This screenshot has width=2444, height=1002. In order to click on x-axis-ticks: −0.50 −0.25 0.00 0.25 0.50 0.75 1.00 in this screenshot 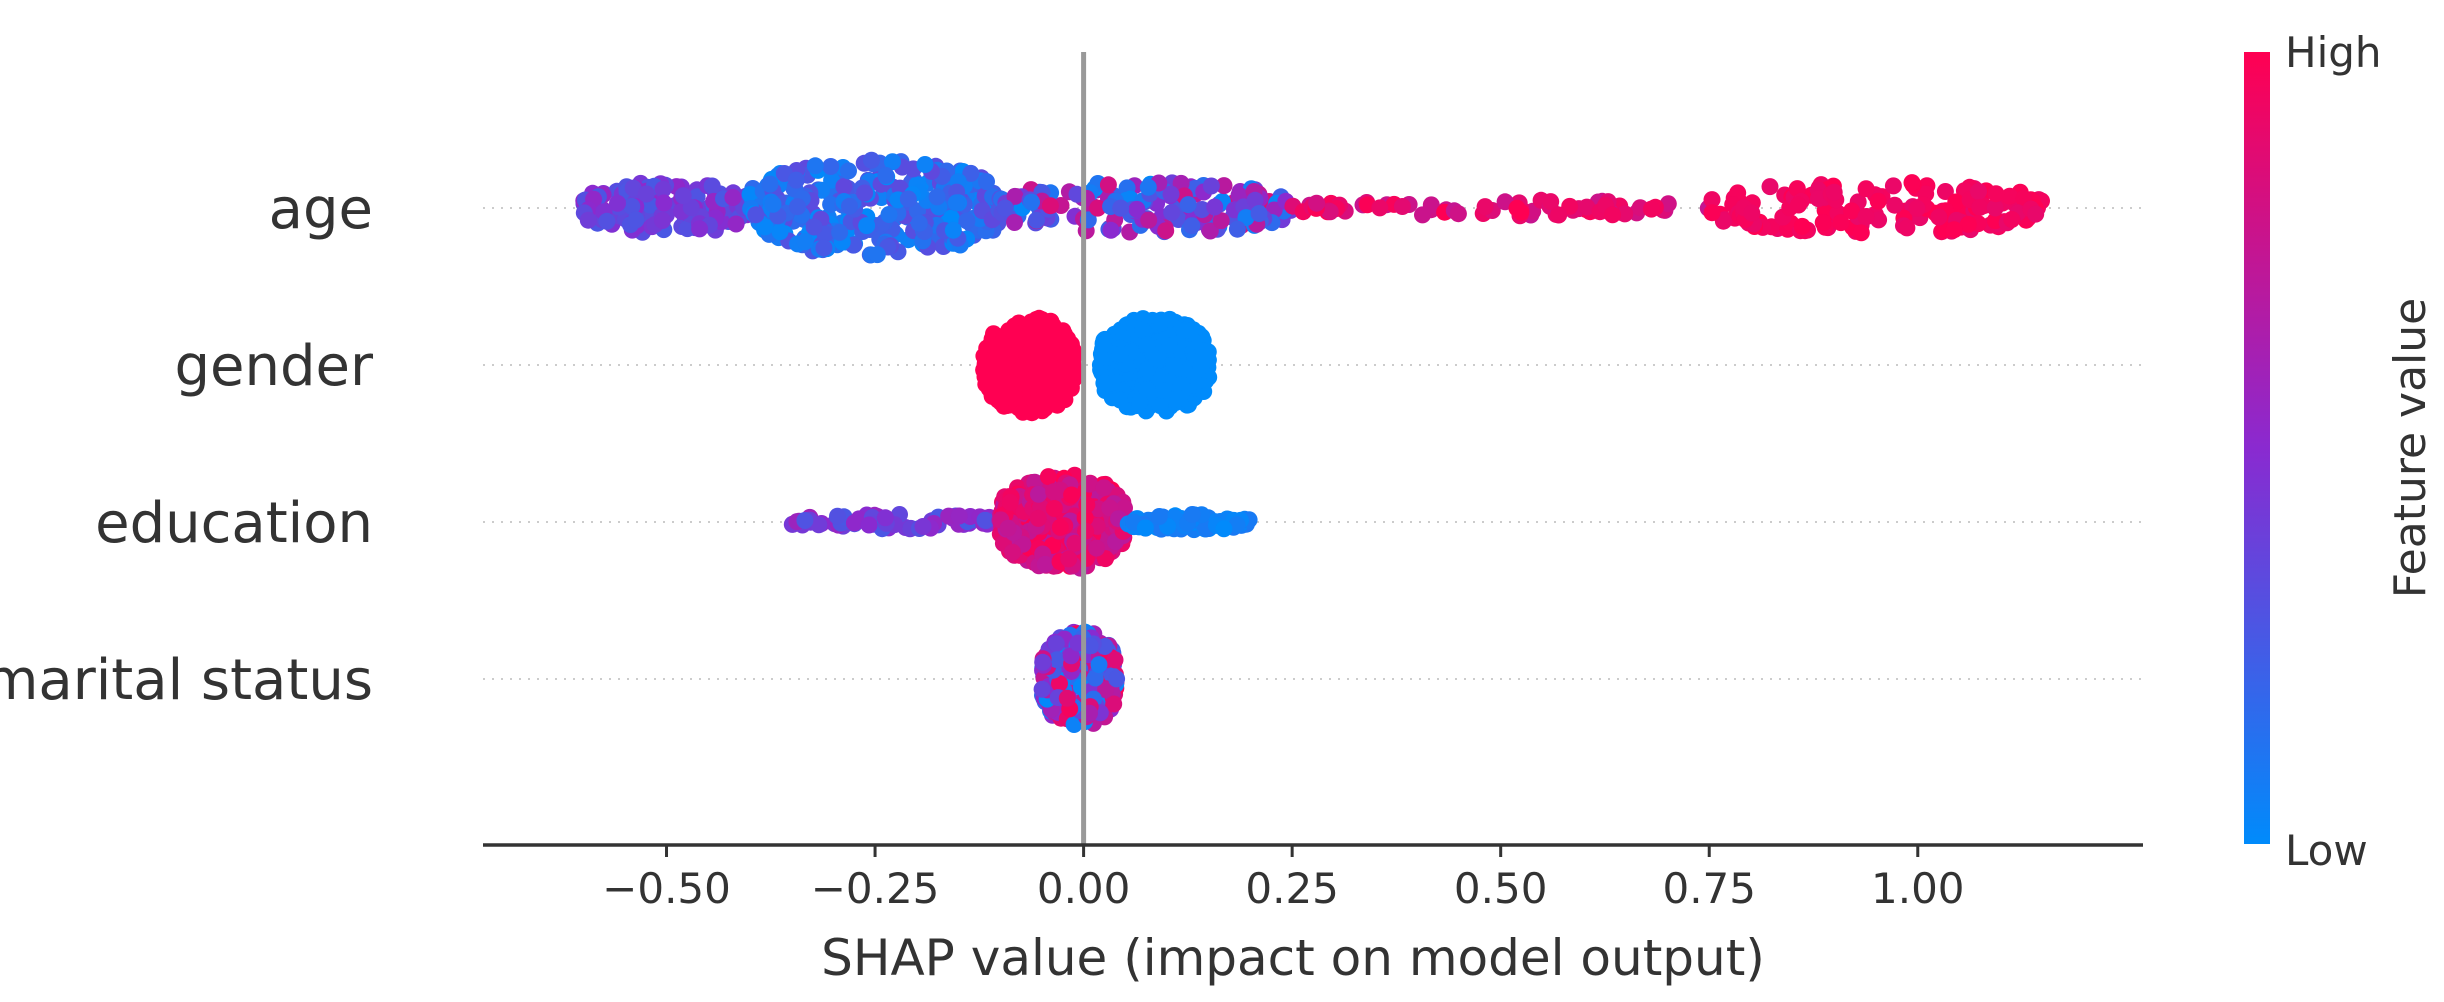, I will do `click(1283, 879)`.